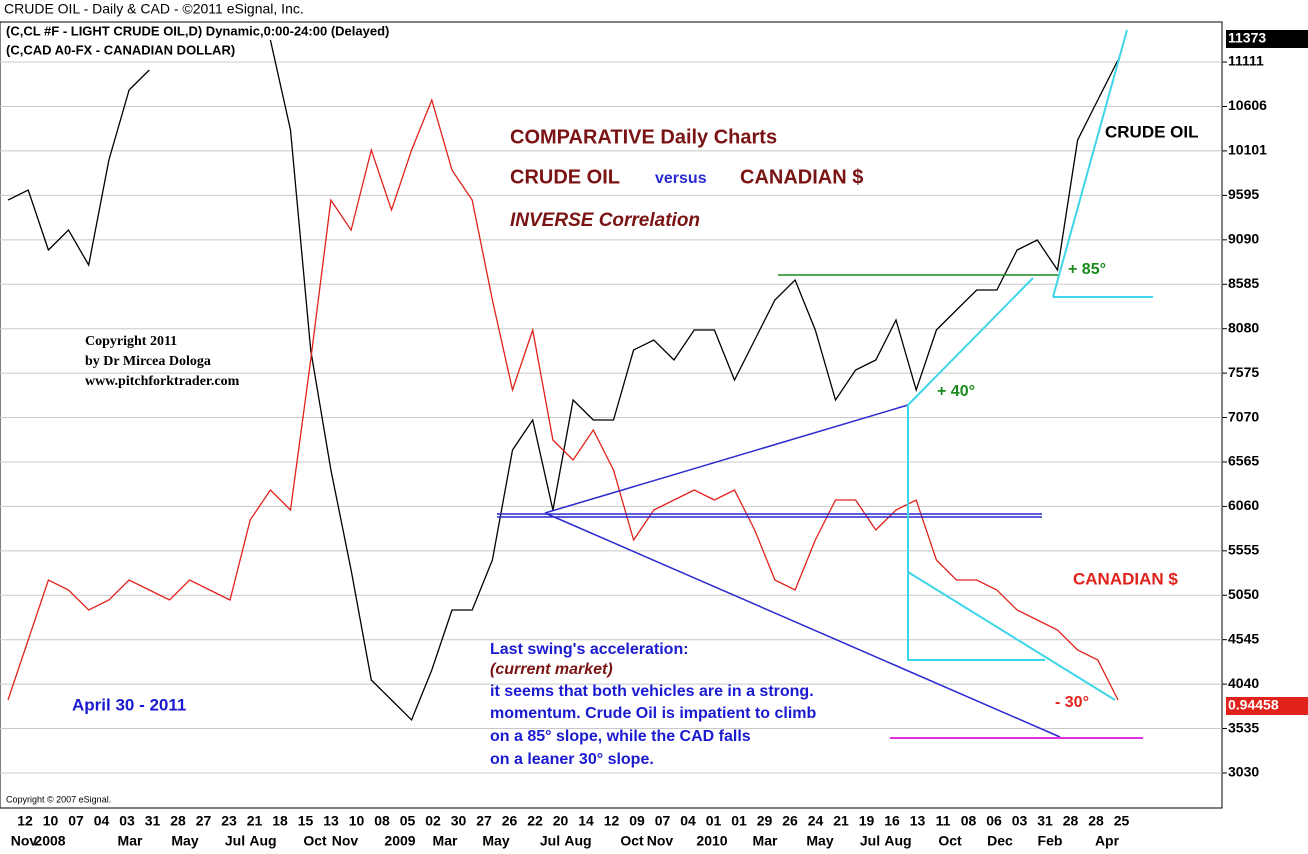 The image size is (1308, 854). I want to click on x-tick-label: 11, so click(943, 821).